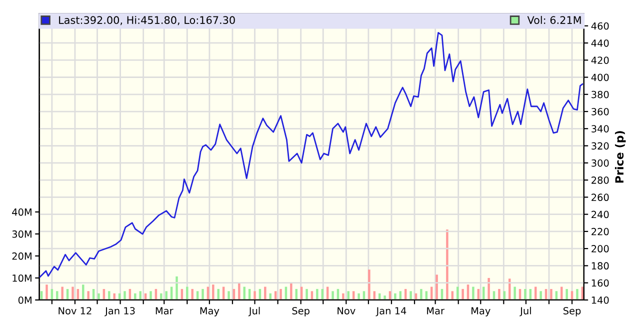 The width and height of the screenshot is (634, 330). What do you see at coordinates (22, 212) in the screenshot?
I see `y-tick-label: 40M` at bounding box center [22, 212].